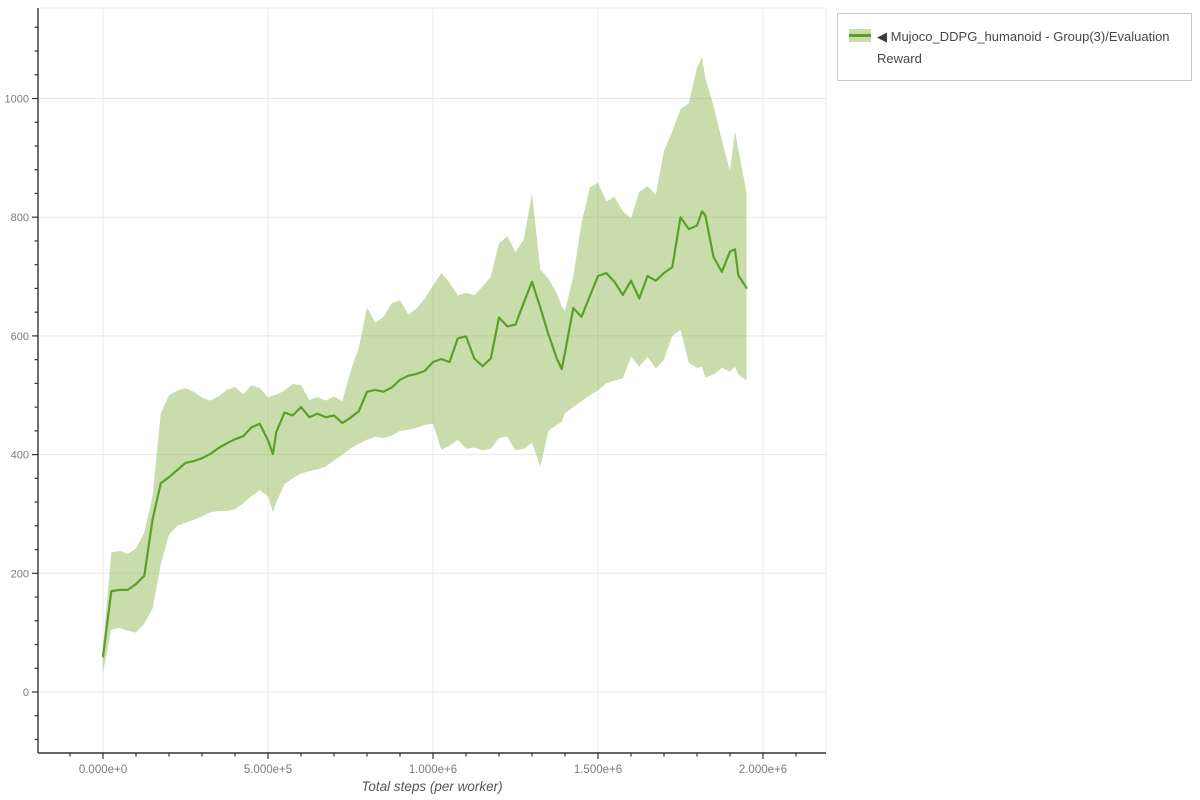  I want to click on y-tick-label: 0, so click(26, 693).